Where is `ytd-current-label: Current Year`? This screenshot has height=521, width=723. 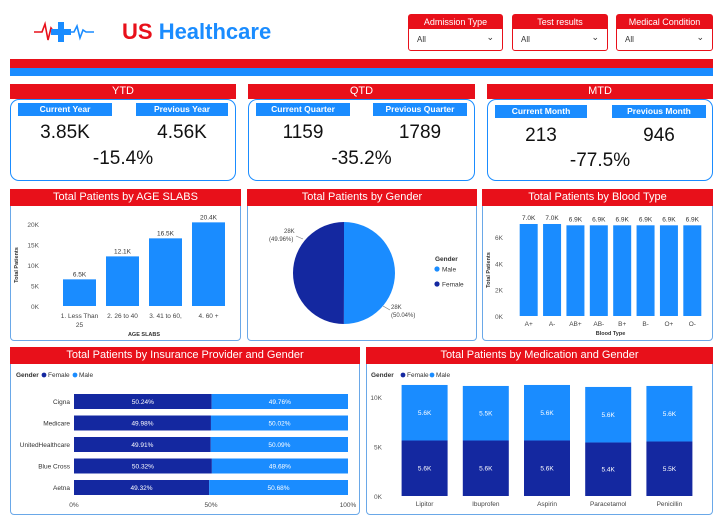
ytd-current-label: Current Year is located at coordinates (65, 109).